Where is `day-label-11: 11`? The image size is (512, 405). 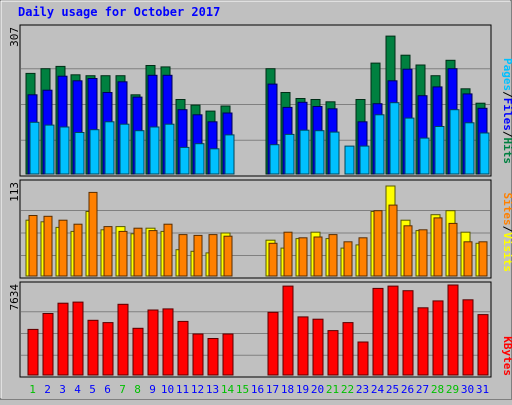 day-label-11: 11 is located at coordinates (182, 389).